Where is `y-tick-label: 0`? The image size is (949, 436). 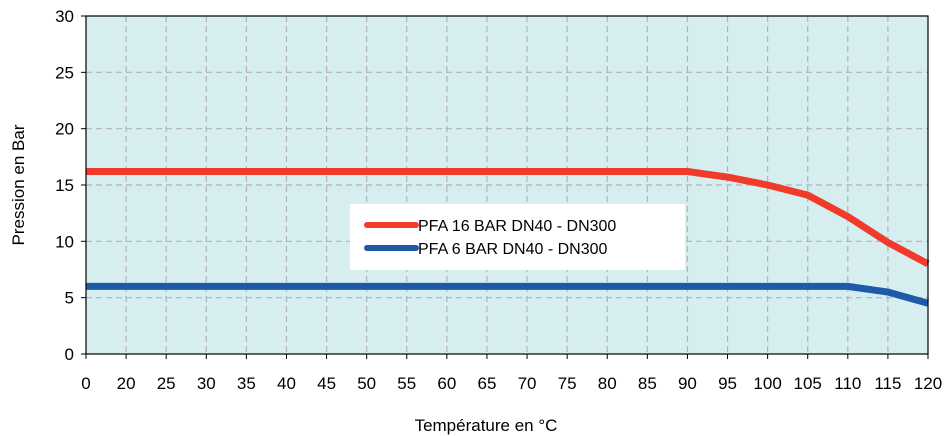 y-tick-label: 0 is located at coordinates (69, 354).